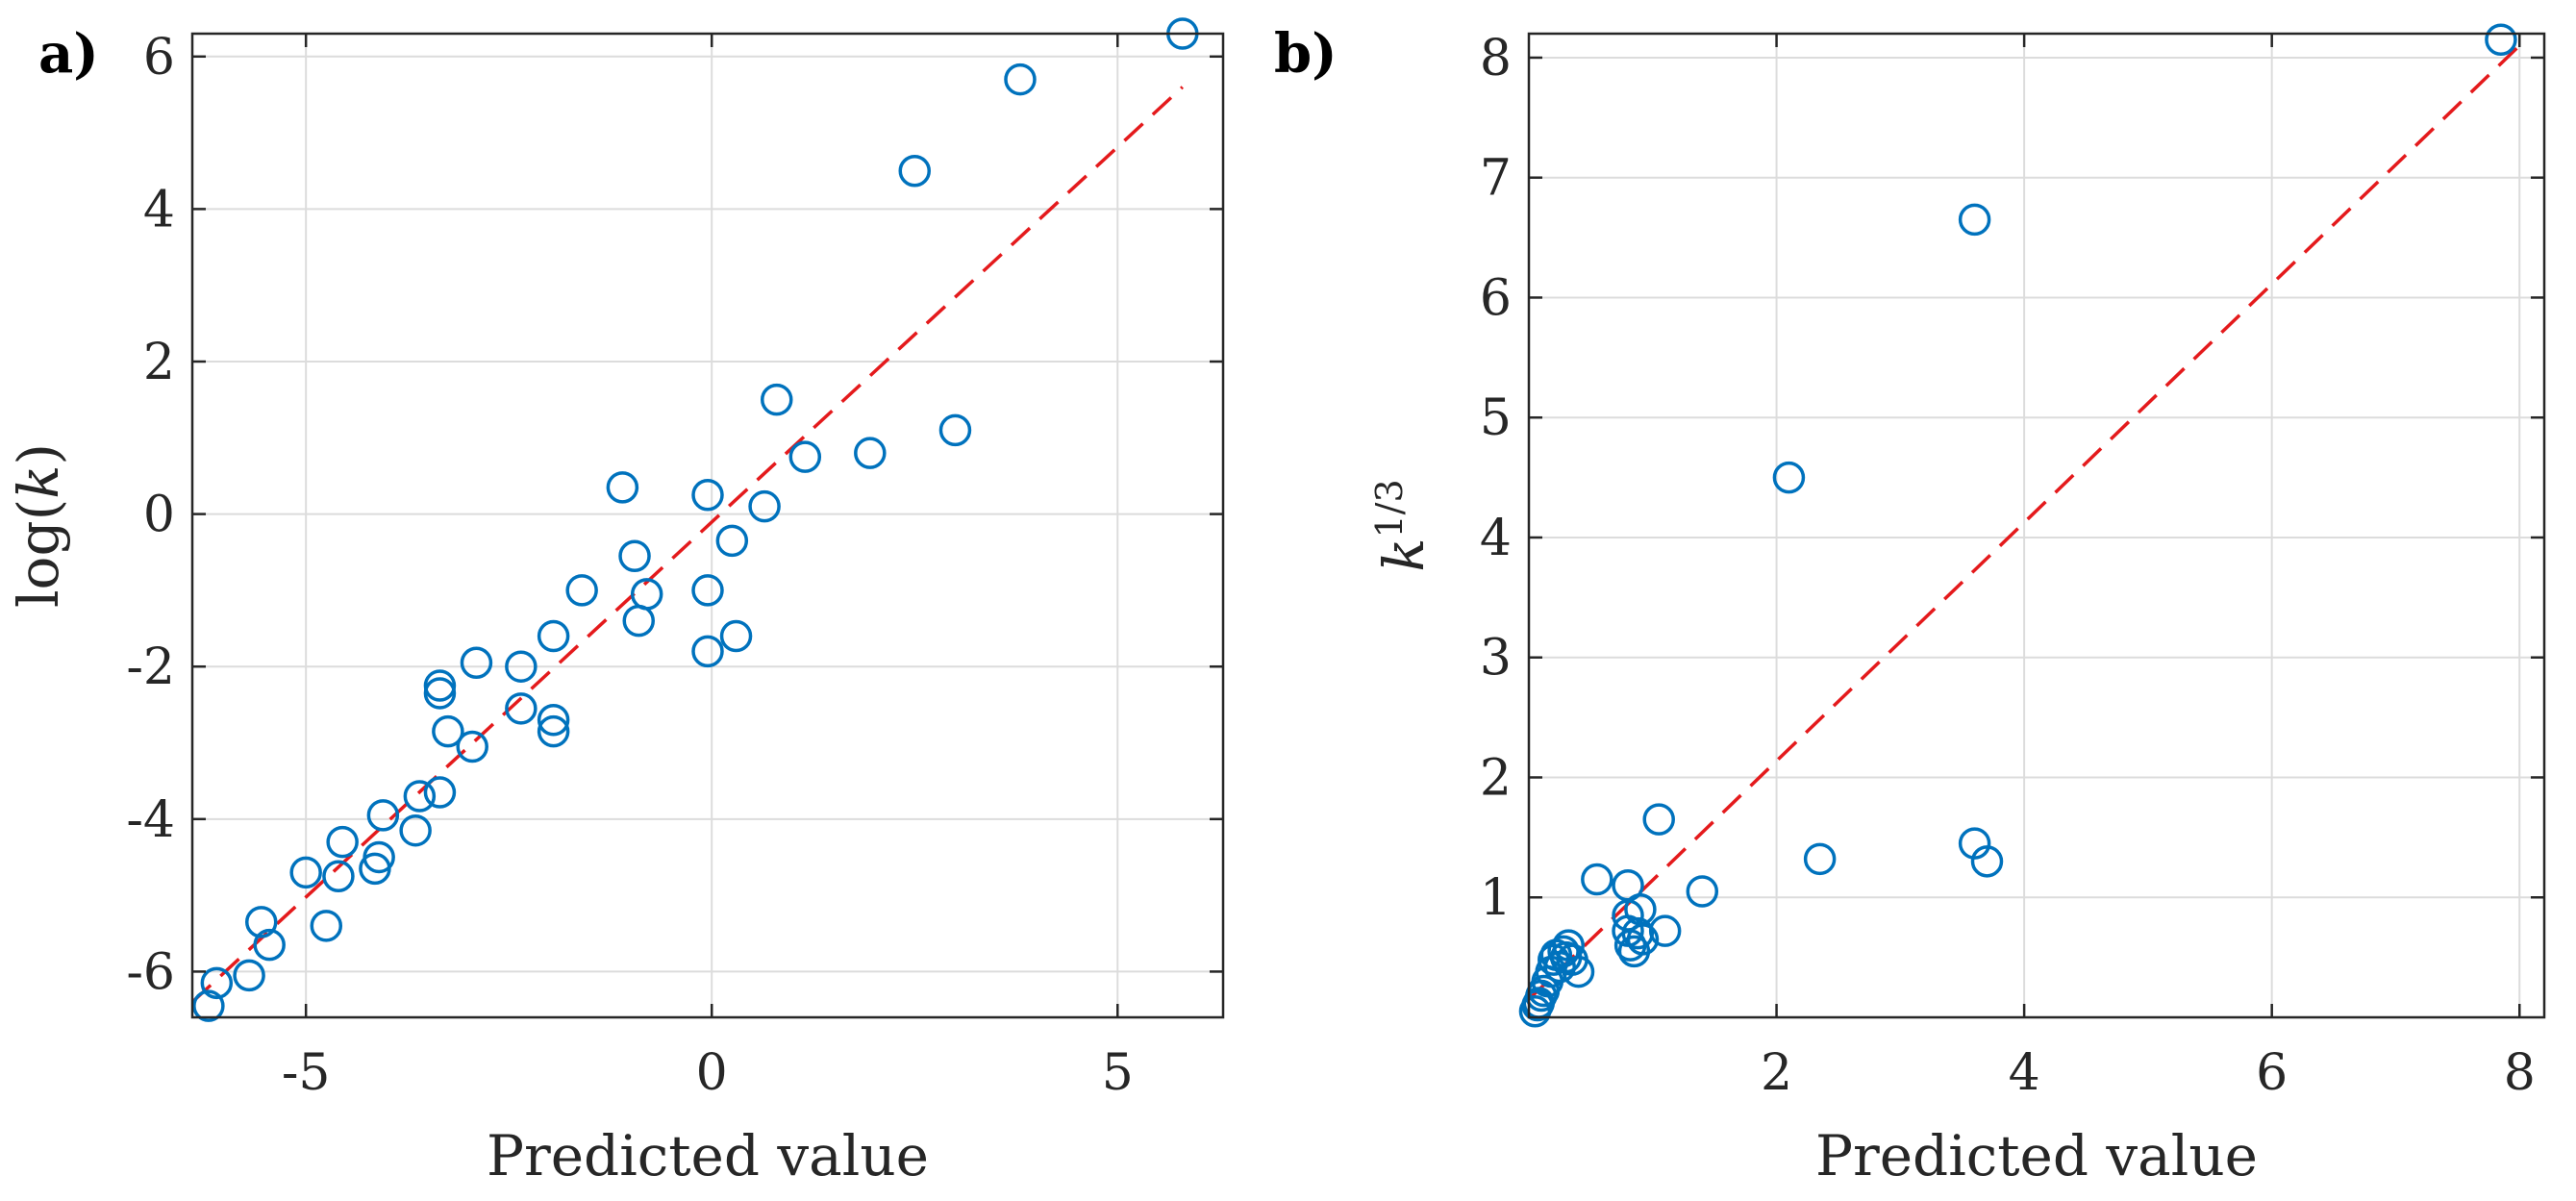  I want to click on panel-label: b), so click(1306, 54).